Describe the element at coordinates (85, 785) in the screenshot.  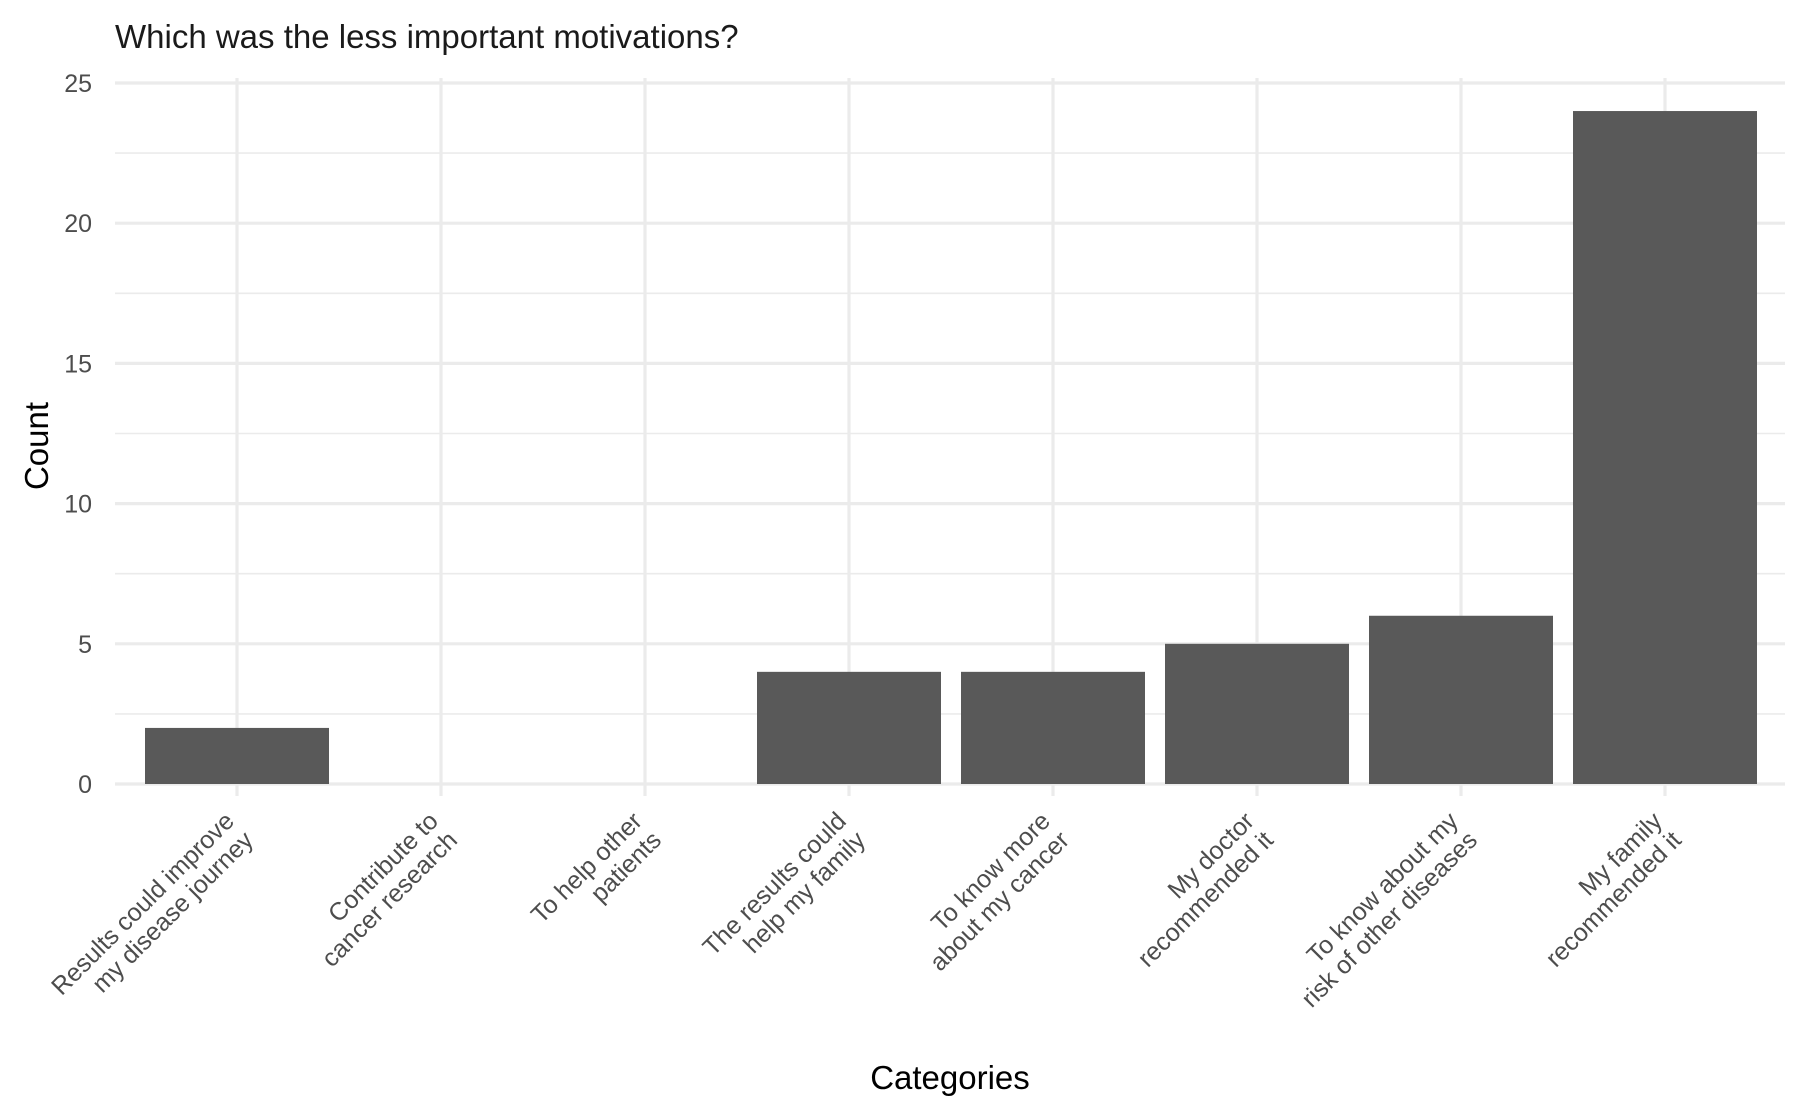
I see `y-tick-label: 0` at that location.